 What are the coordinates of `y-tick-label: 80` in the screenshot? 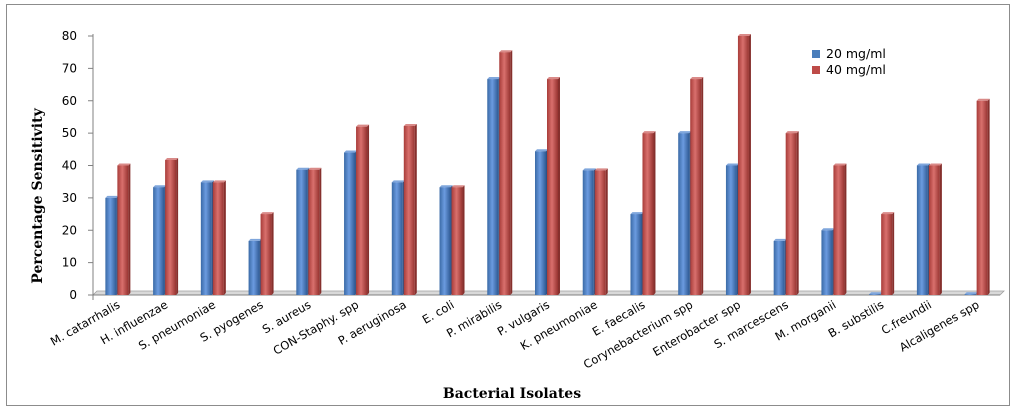 It's located at (69, 36).